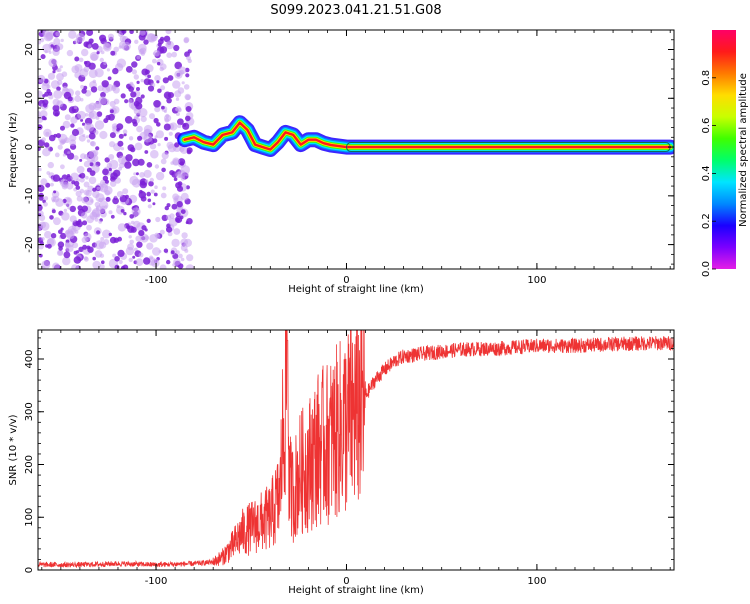 This screenshot has height=604, width=750. I want to click on spectrogram-carrier-ridge, so click(425, 136).